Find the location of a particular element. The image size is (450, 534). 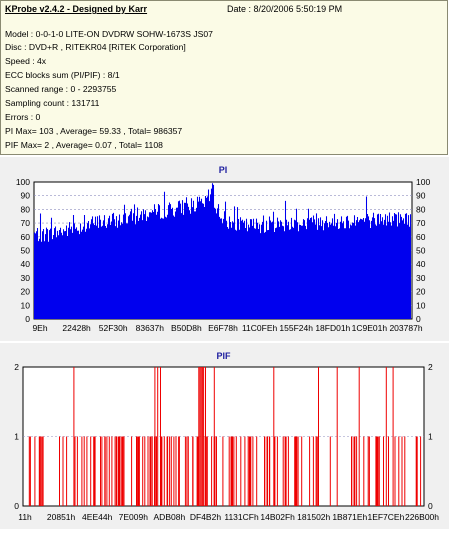

pi-y-tick-left: 100 is located at coordinates (23, 182).